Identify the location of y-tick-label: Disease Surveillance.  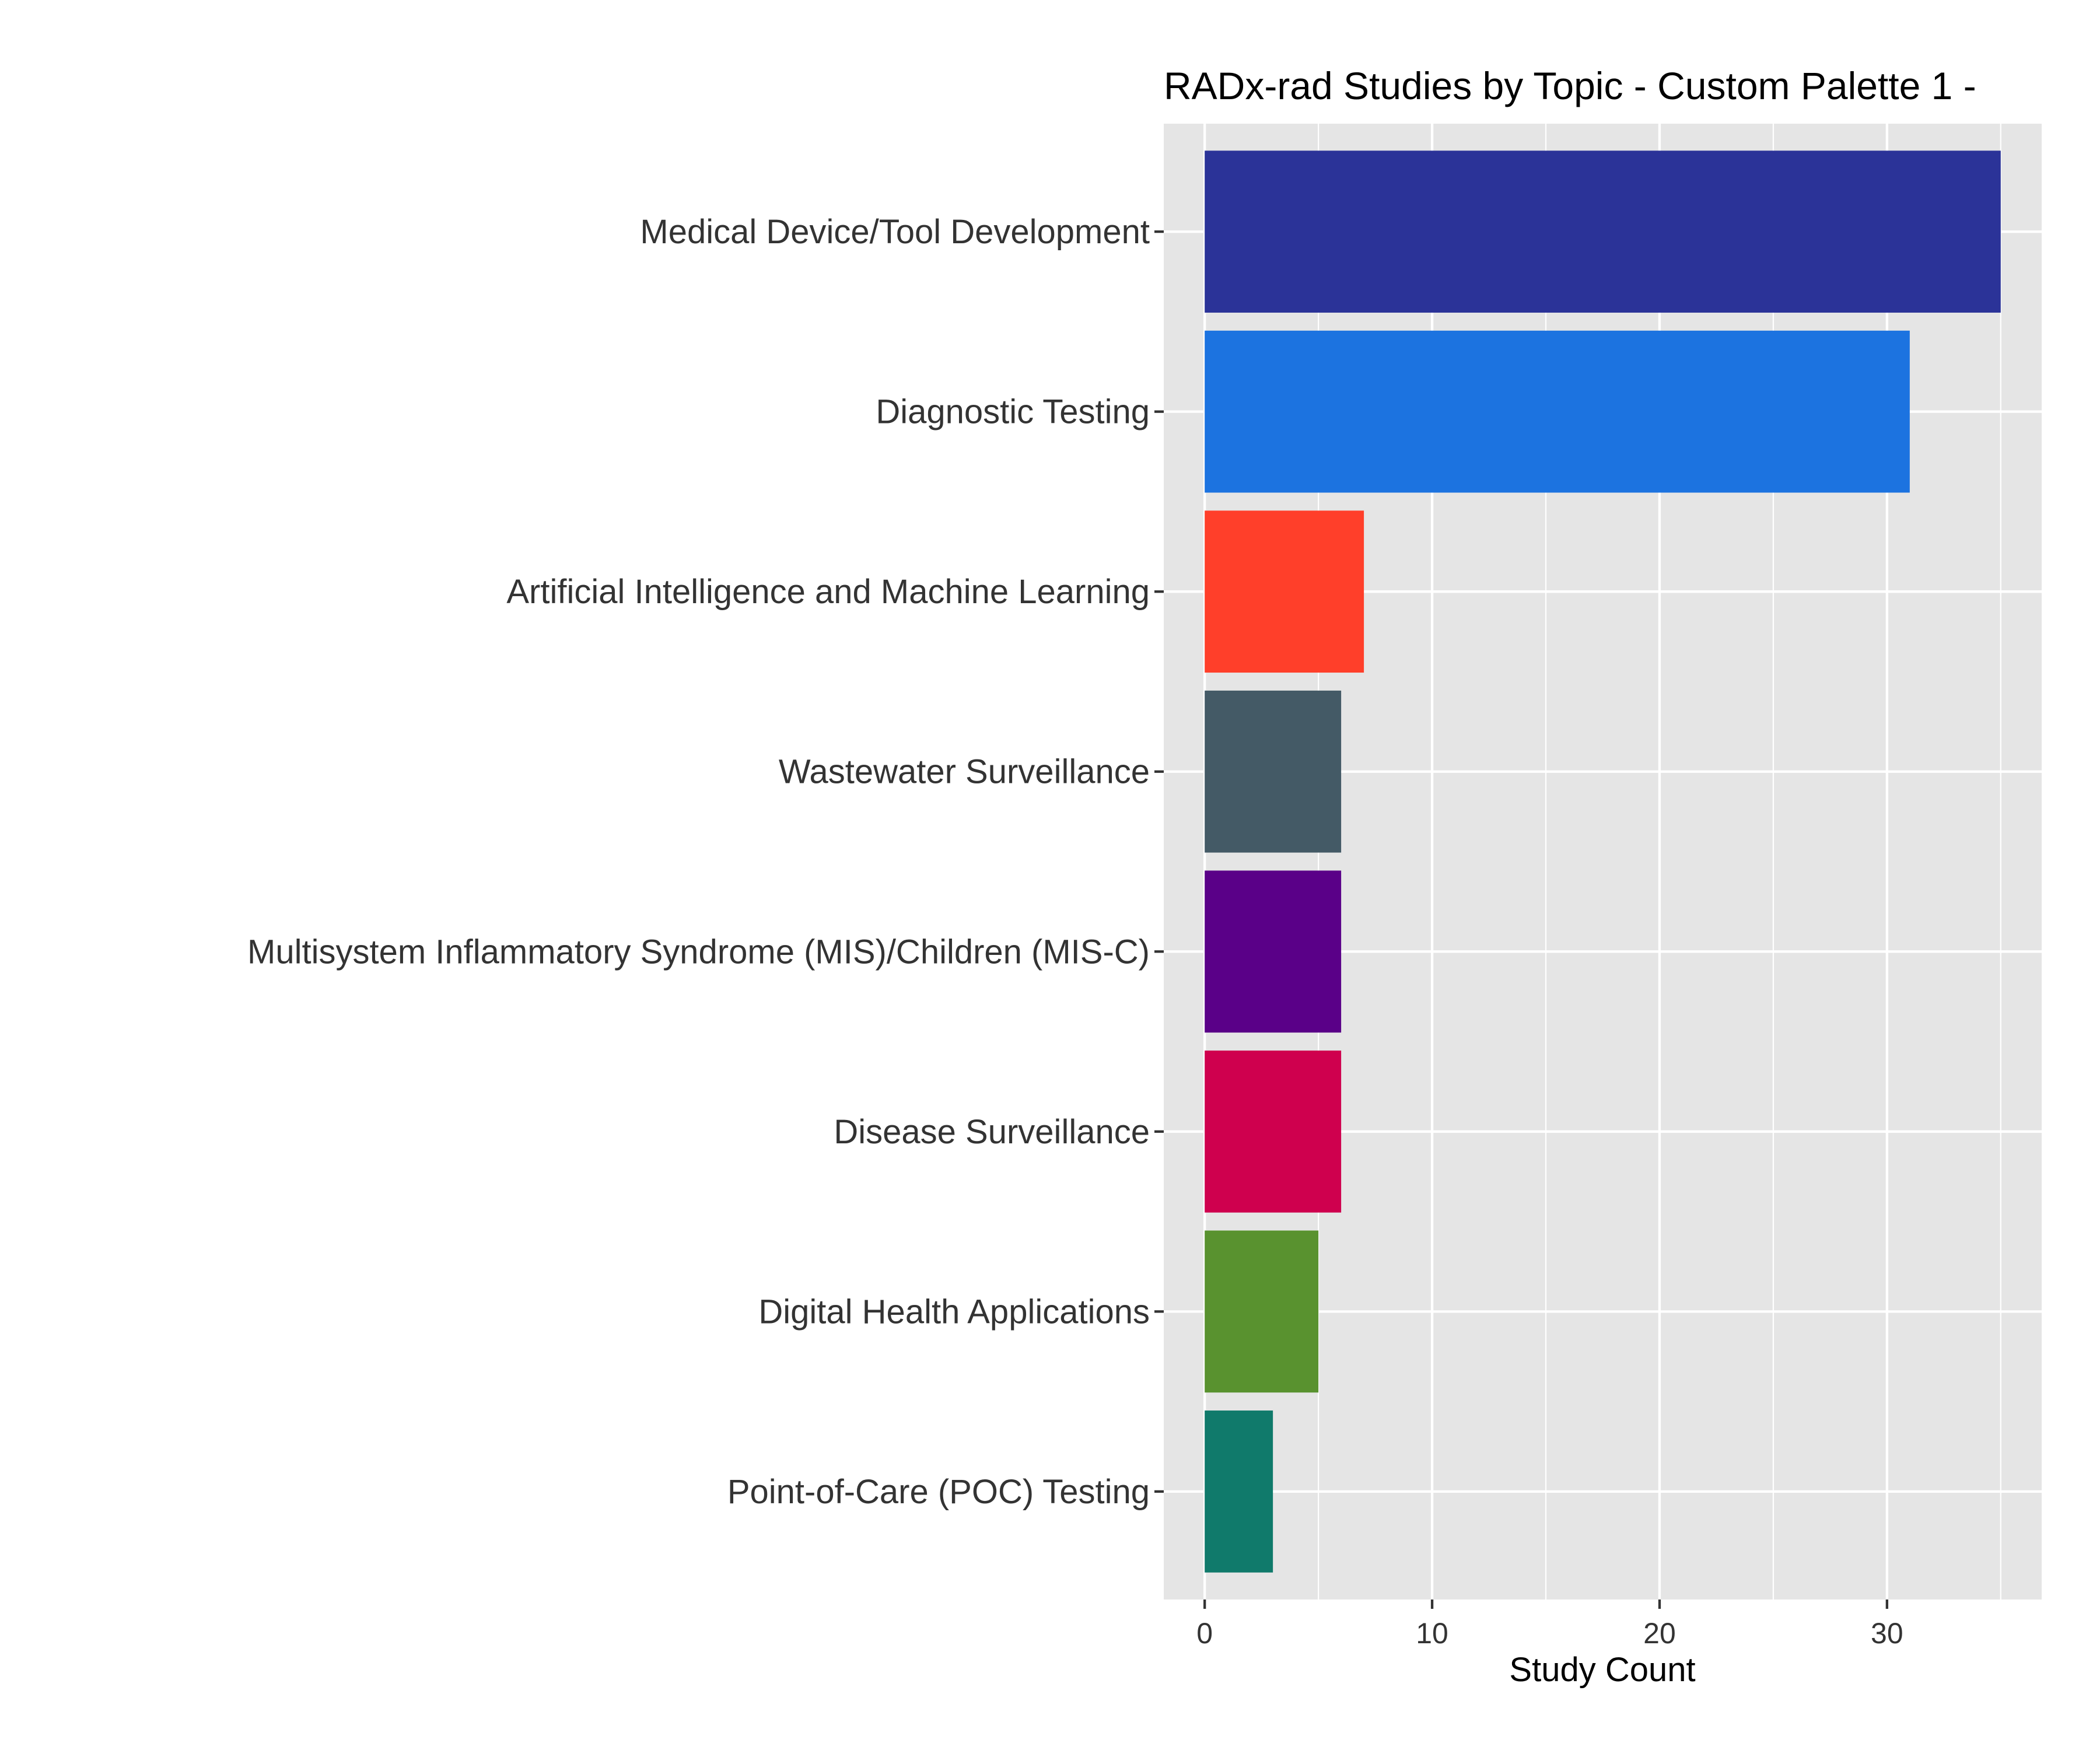
(992, 1132).